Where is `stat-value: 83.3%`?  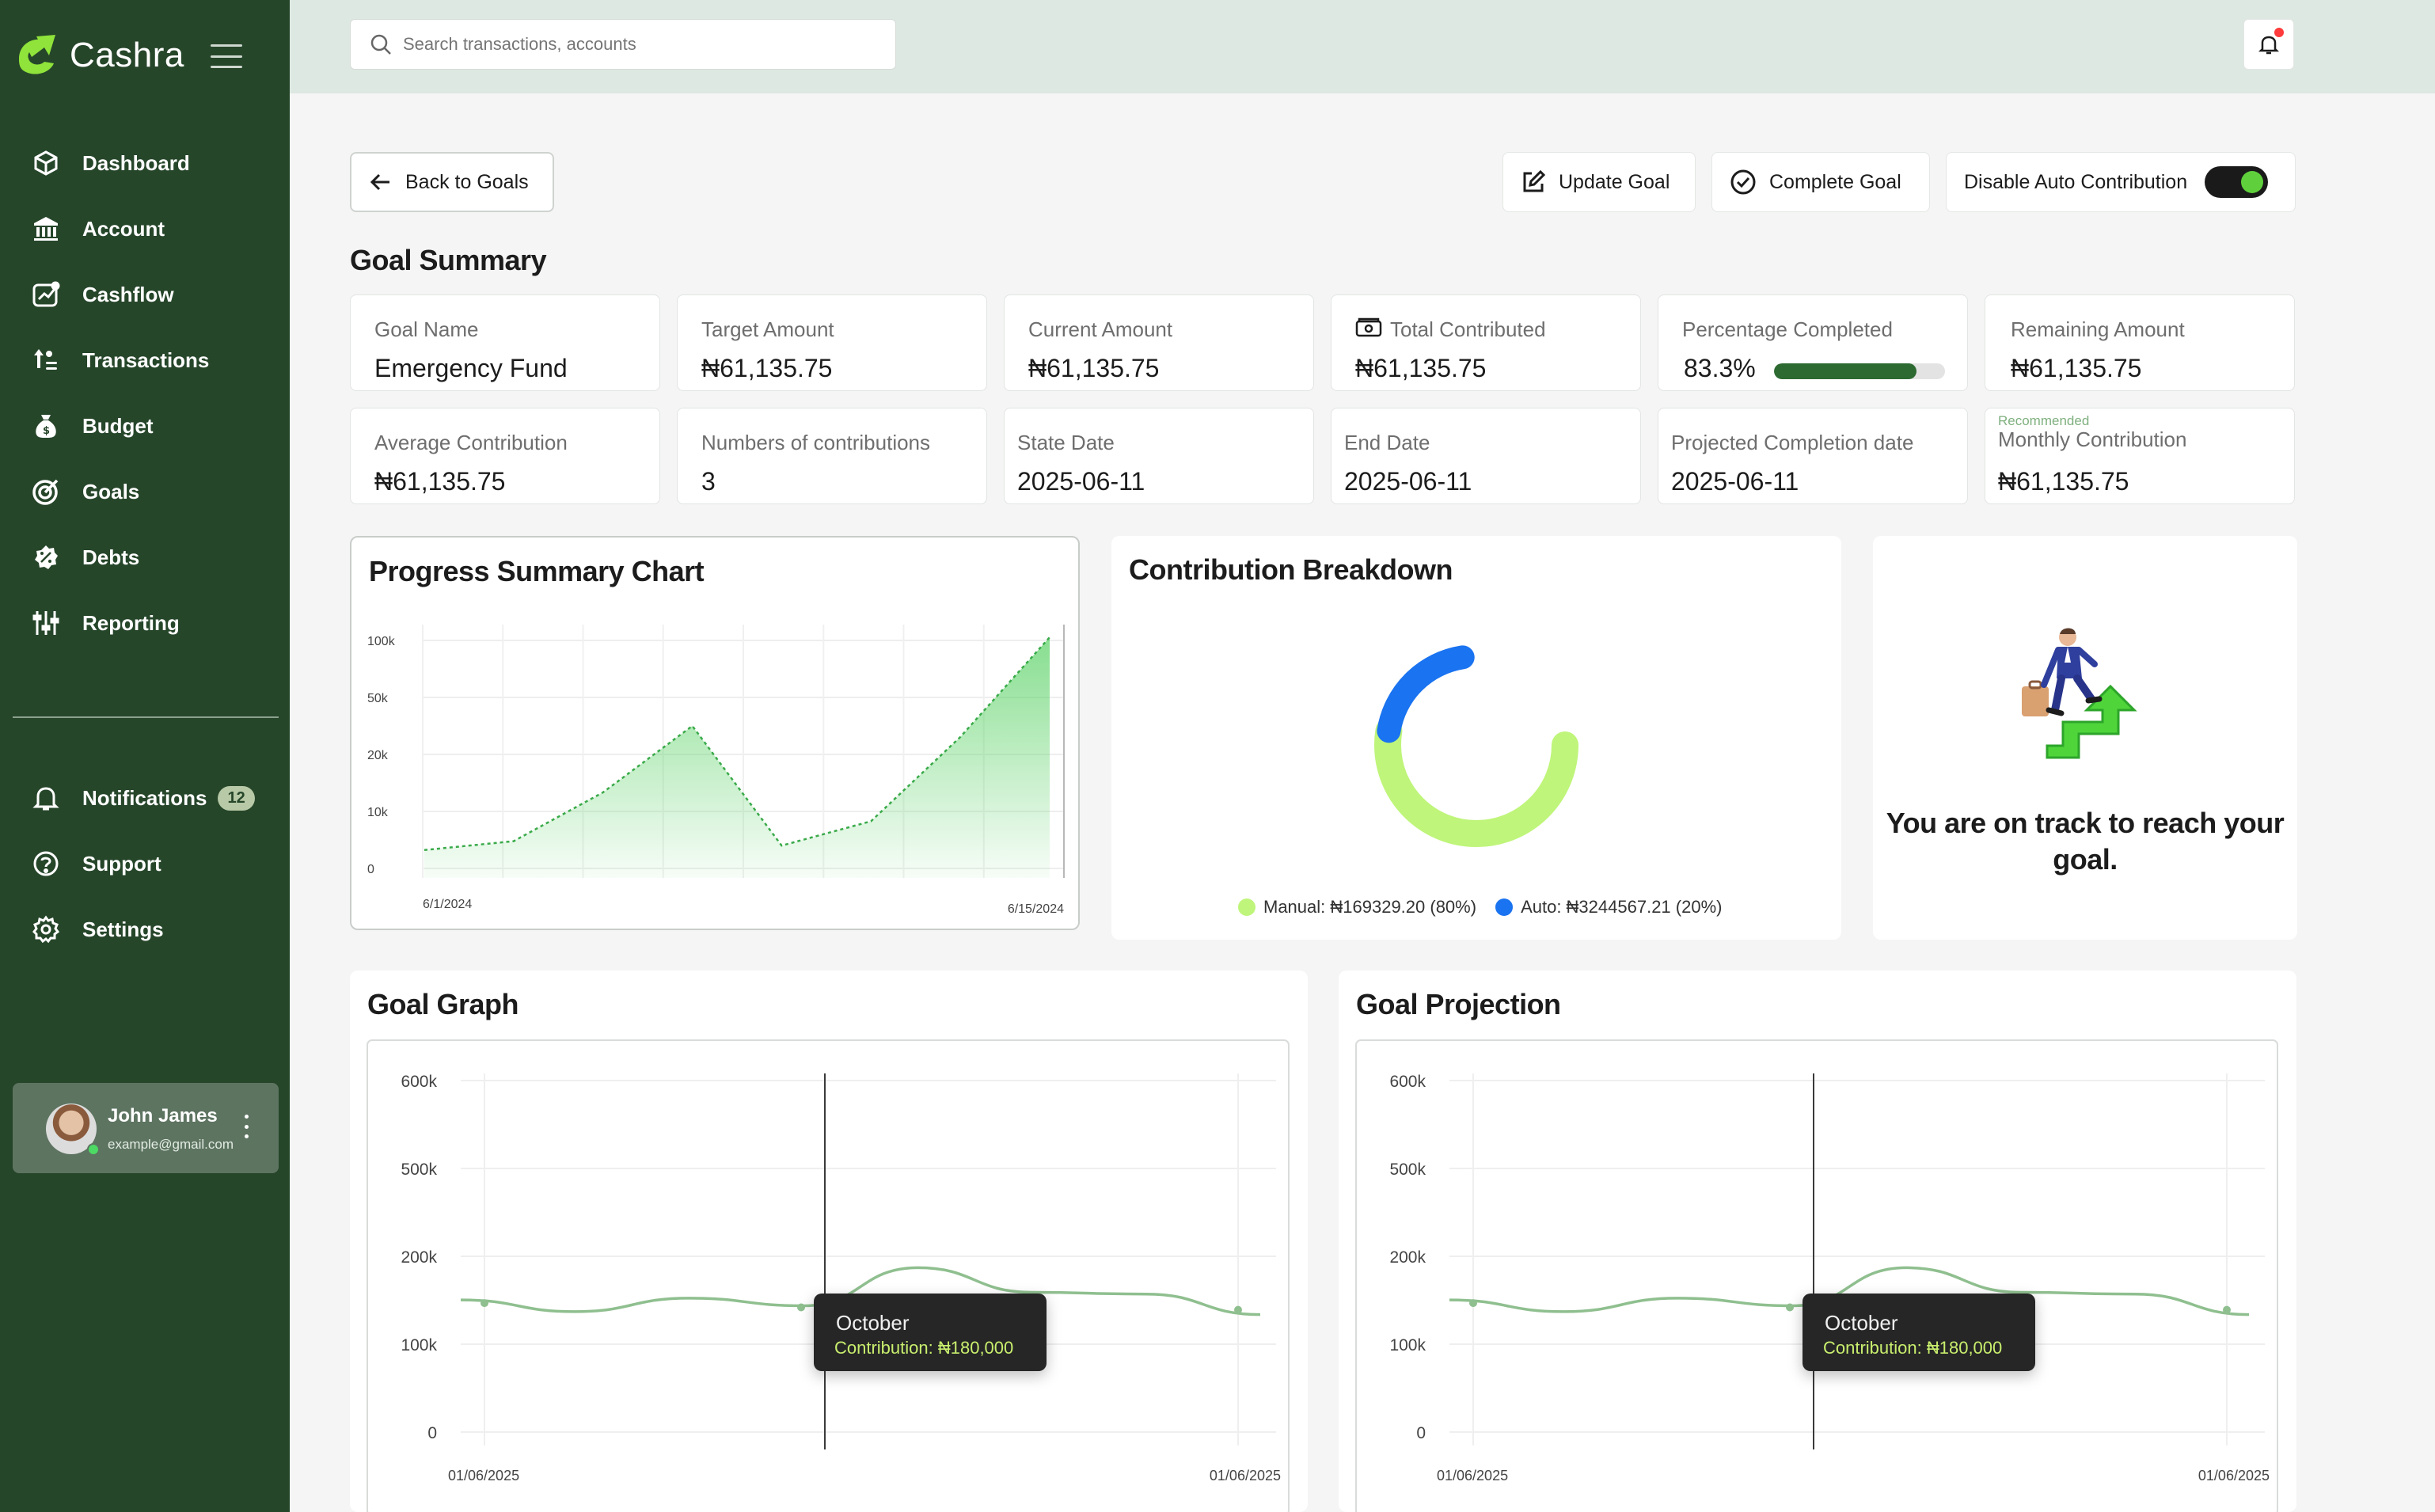
stat-value: 83.3% is located at coordinates (1720, 368).